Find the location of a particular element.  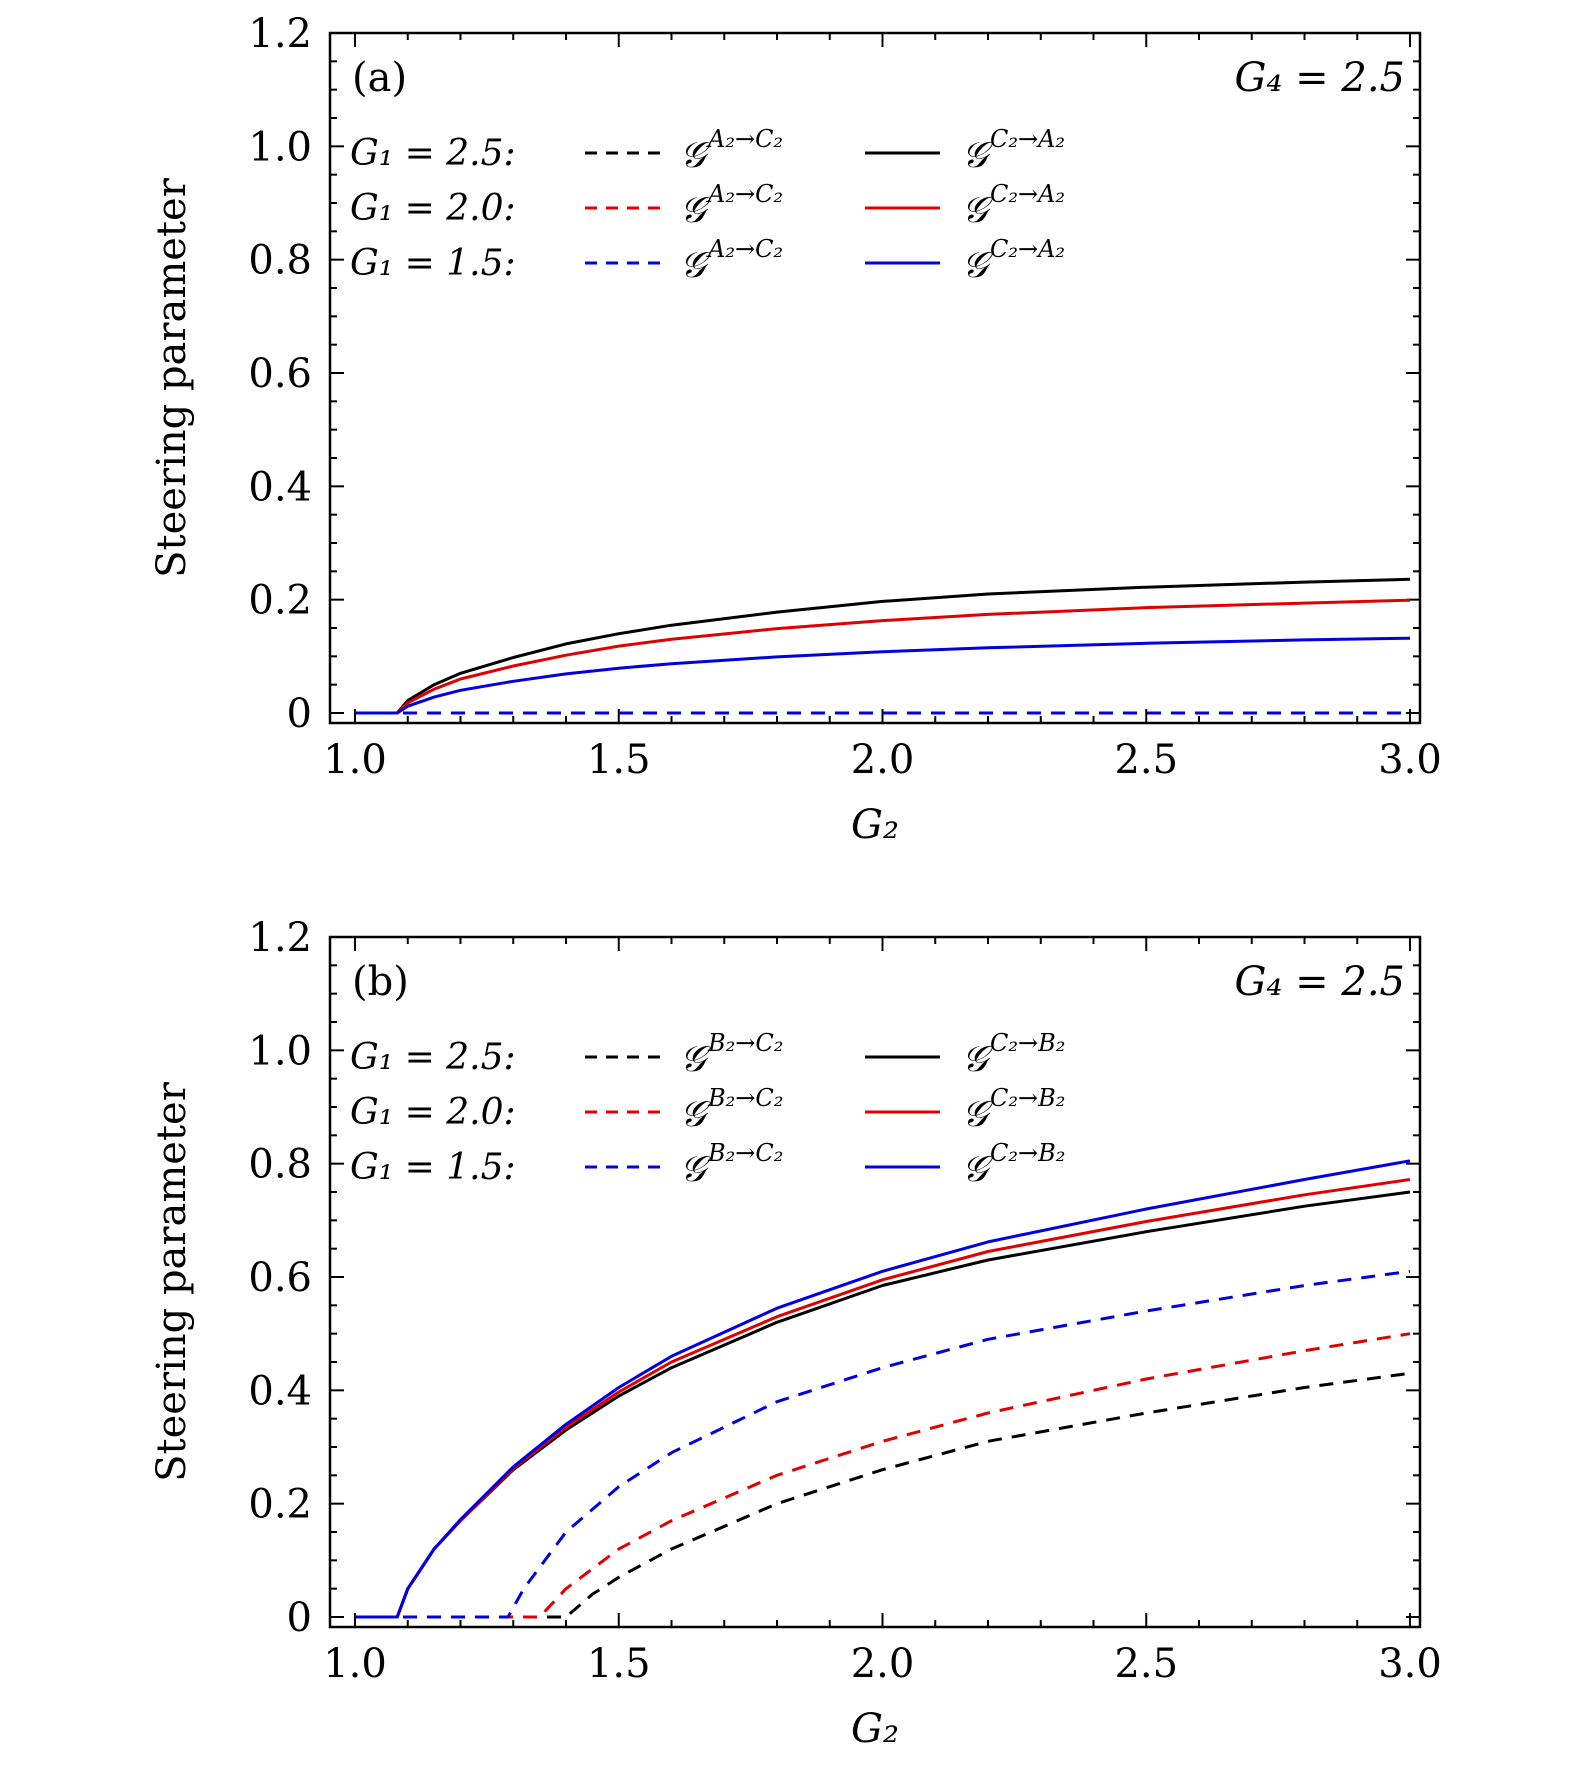

panel-label: (a) is located at coordinates (379, 78).